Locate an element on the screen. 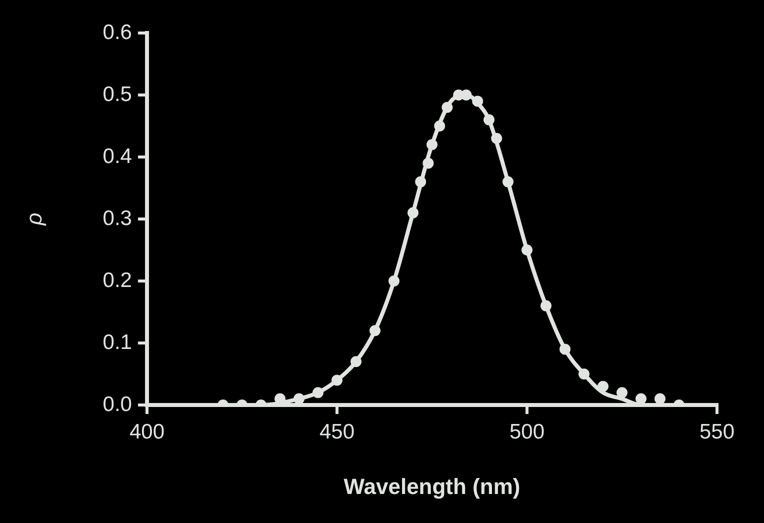  y-tick-label: 0.1 is located at coordinates (117, 342).